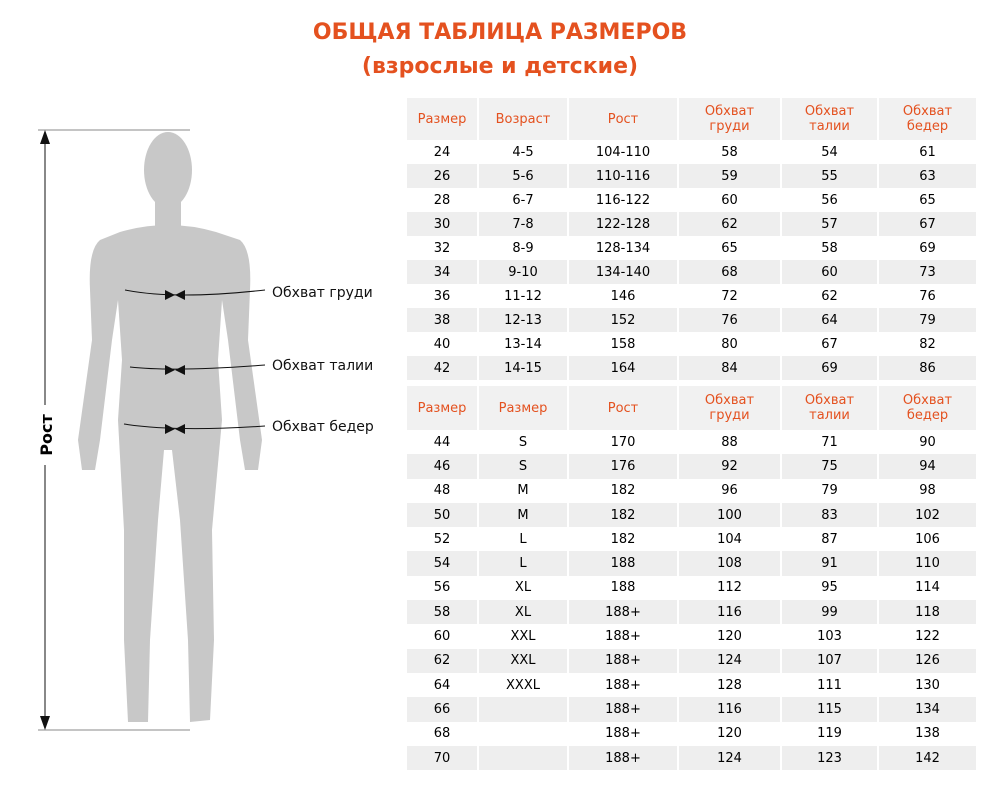 This screenshot has height=801, width=1000. I want to click on row: 40 13-14 158 80 67 82, so click(690, 344).